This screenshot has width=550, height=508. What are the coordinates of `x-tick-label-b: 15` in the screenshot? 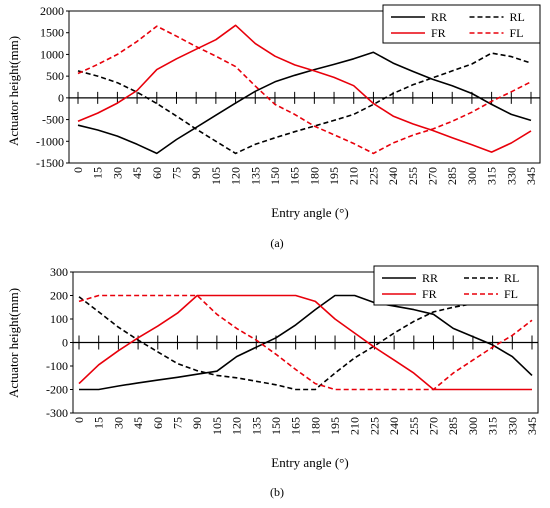 It's located at (99, 423).